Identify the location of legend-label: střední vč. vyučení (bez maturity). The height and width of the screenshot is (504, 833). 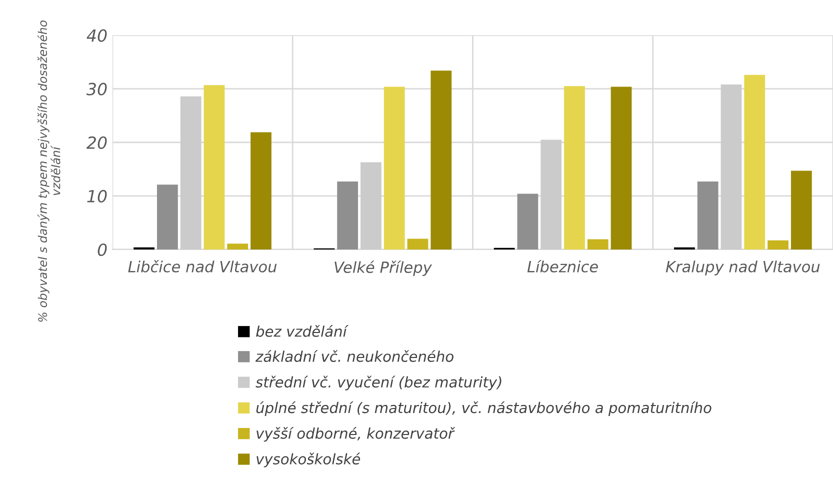
(379, 383).